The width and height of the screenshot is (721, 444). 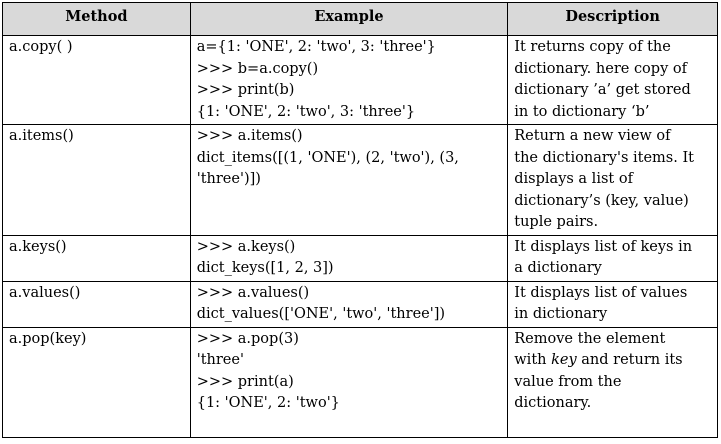 What do you see at coordinates (604, 157) in the screenshot?
I see `description-line: the dictionary's items. It` at bounding box center [604, 157].